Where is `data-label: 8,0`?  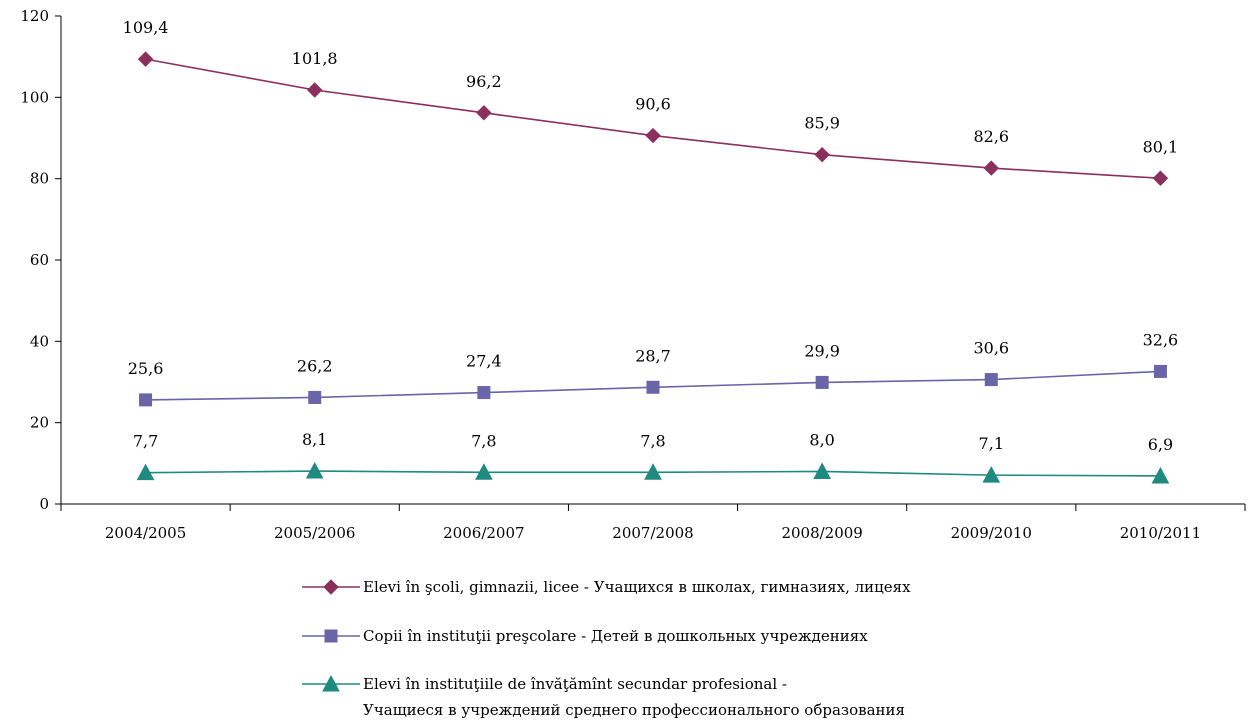 data-label: 8,0 is located at coordinates (821, 439).